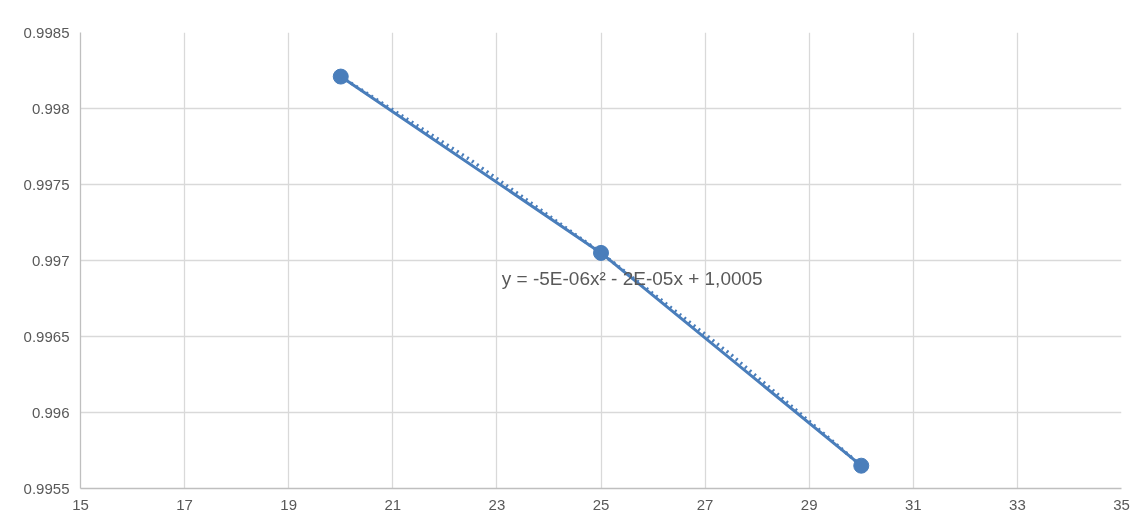 The image size is (1141, 530). What do you see at coordinates (705, 504) in the screenshot?
I see `x-tick-label: 27` at bounding box center [705, 504].